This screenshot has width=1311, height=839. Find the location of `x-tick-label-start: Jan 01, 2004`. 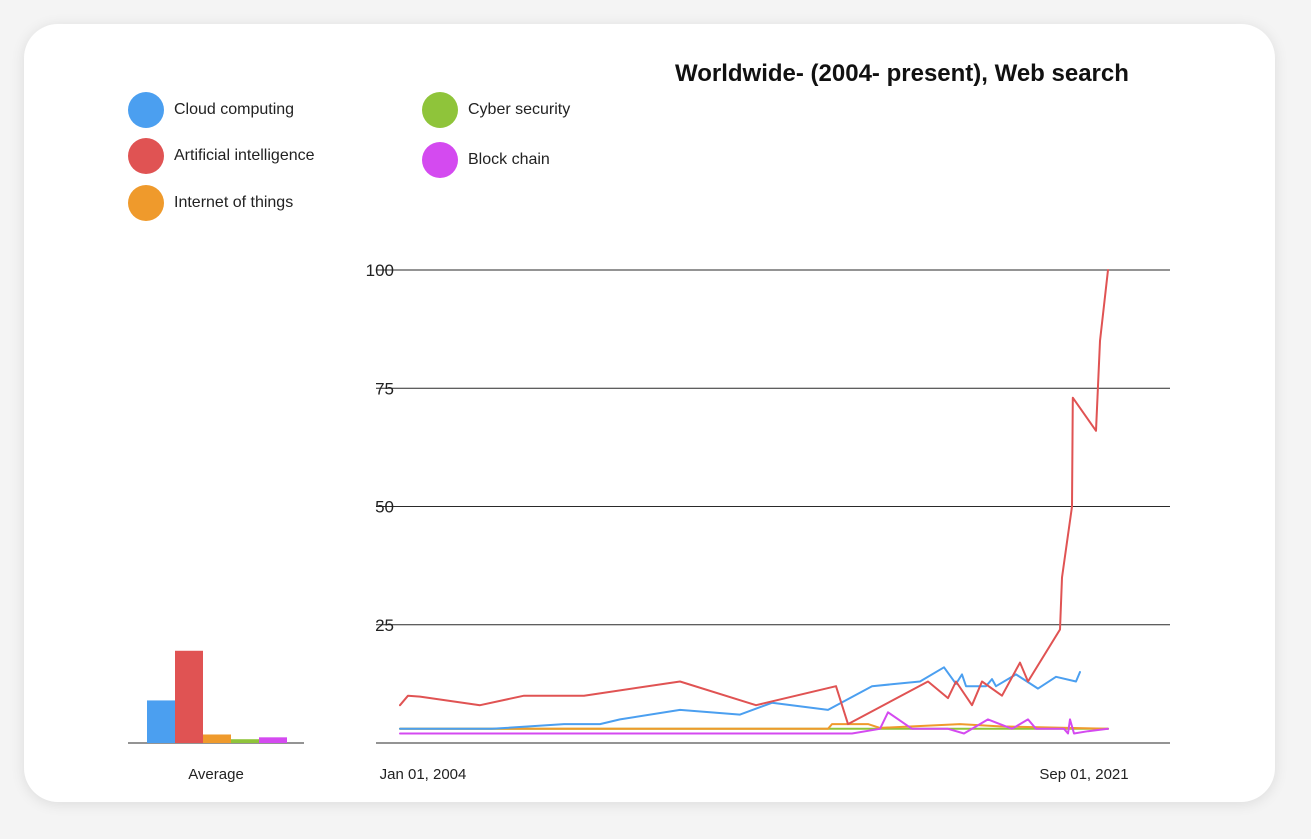

x-tick-label-start: Jan 01, 2004 is located at coordinates (423, 774).